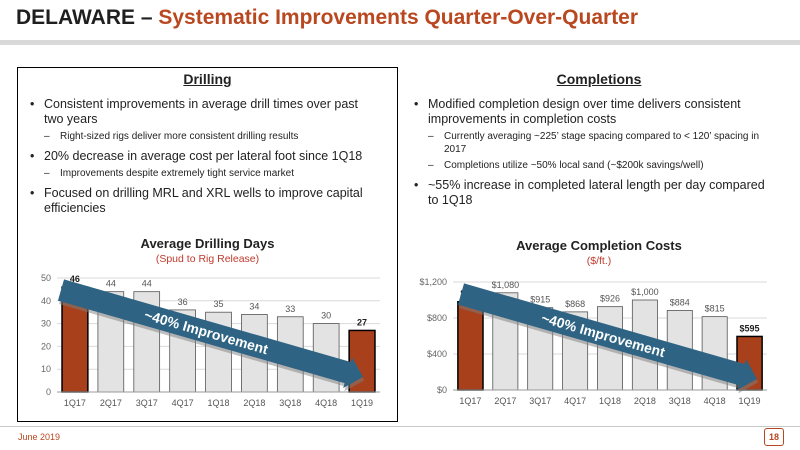  What do you see at coordinates (607, 336) in the screenshot?
I see `completion-arrow-body` at bounding box center [607, 336].